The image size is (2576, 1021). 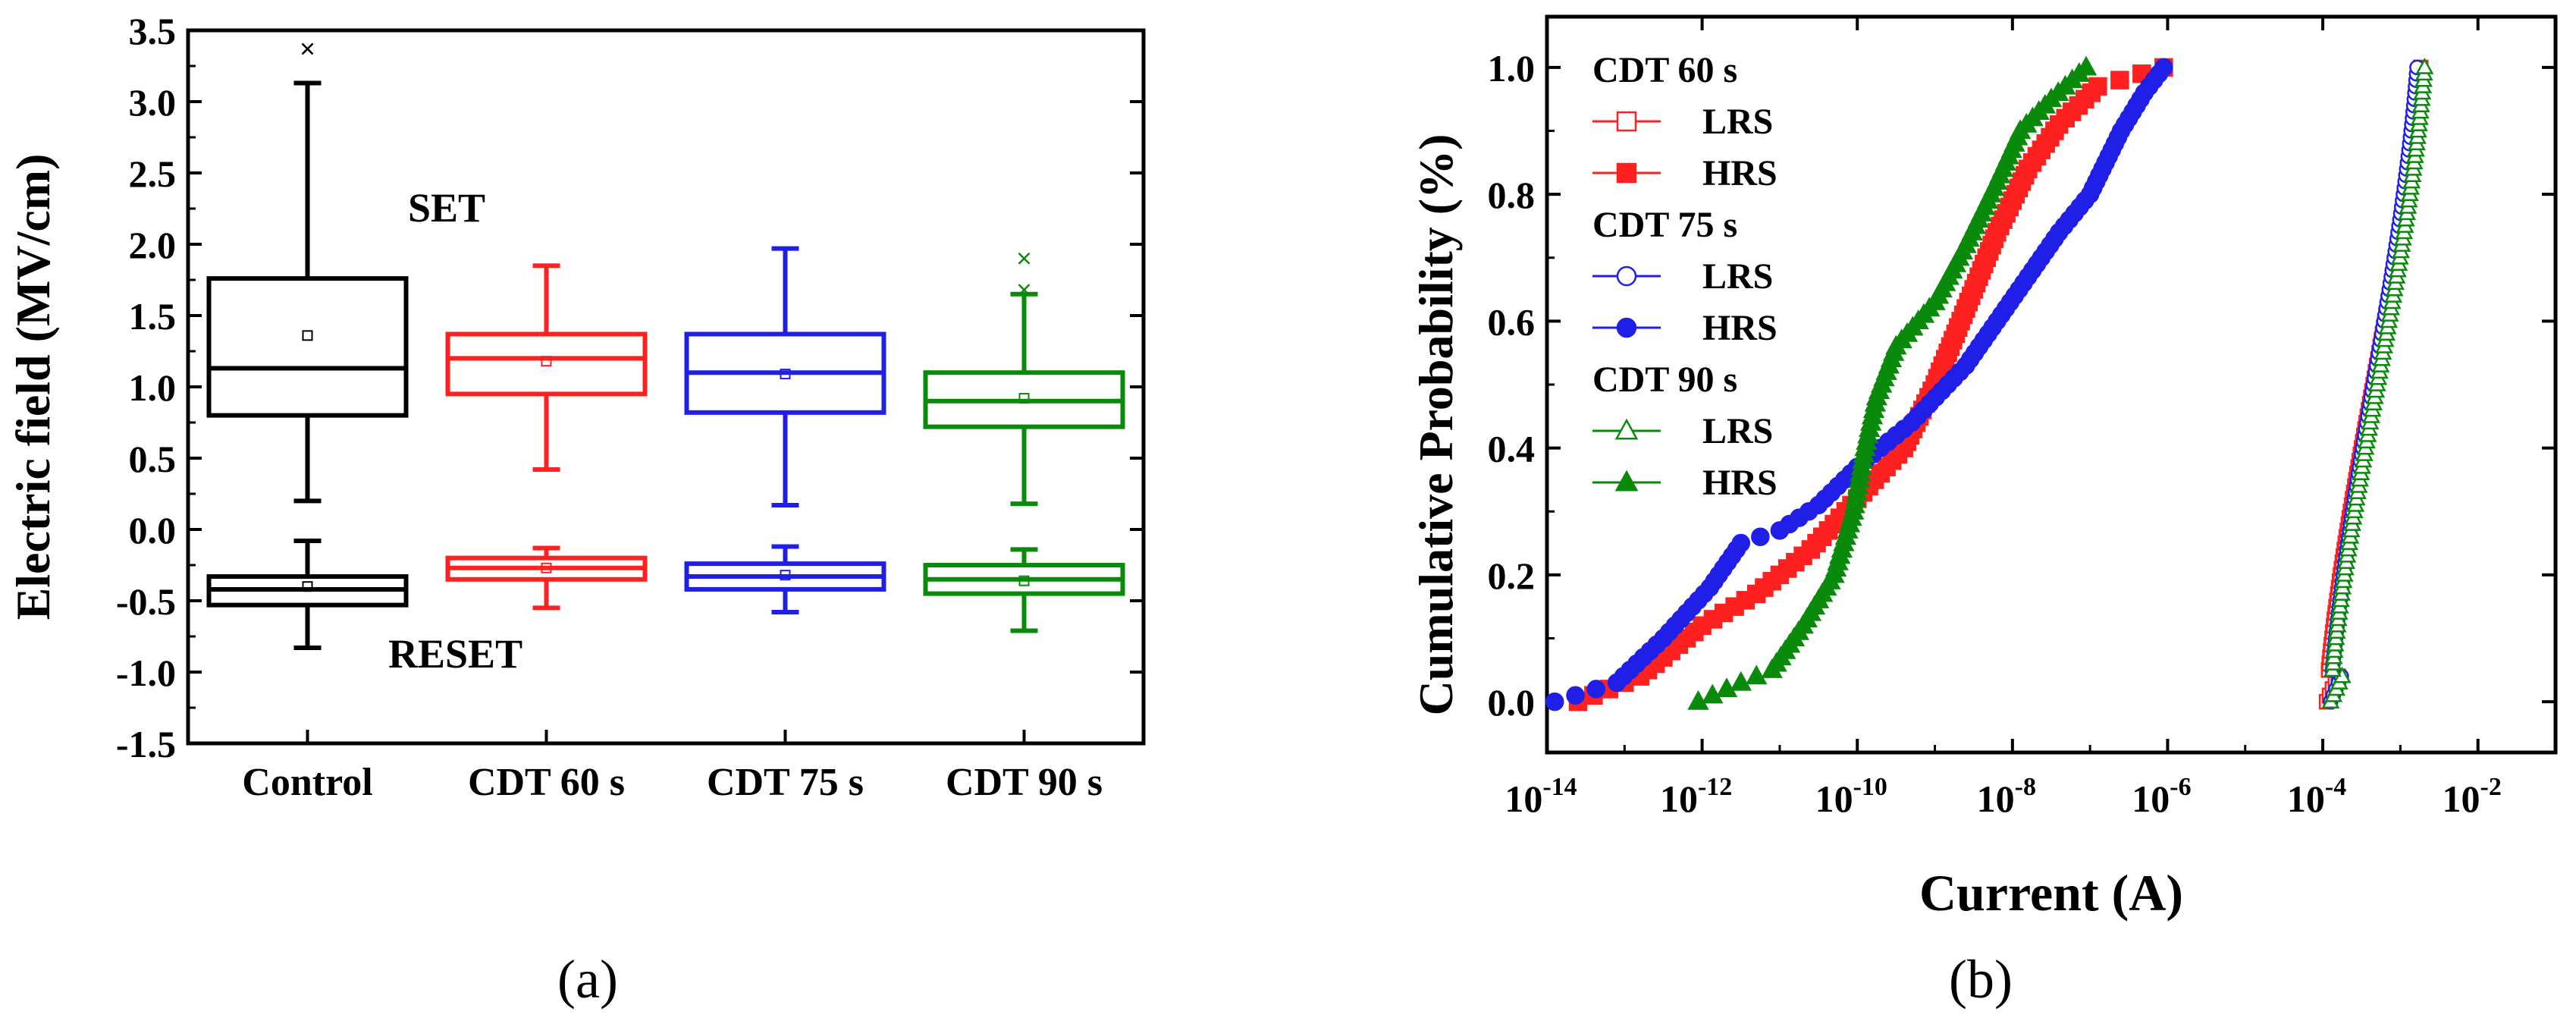 I want to click on x-tick-label-b: 10⁻¹², so click(x=1696, y=796).